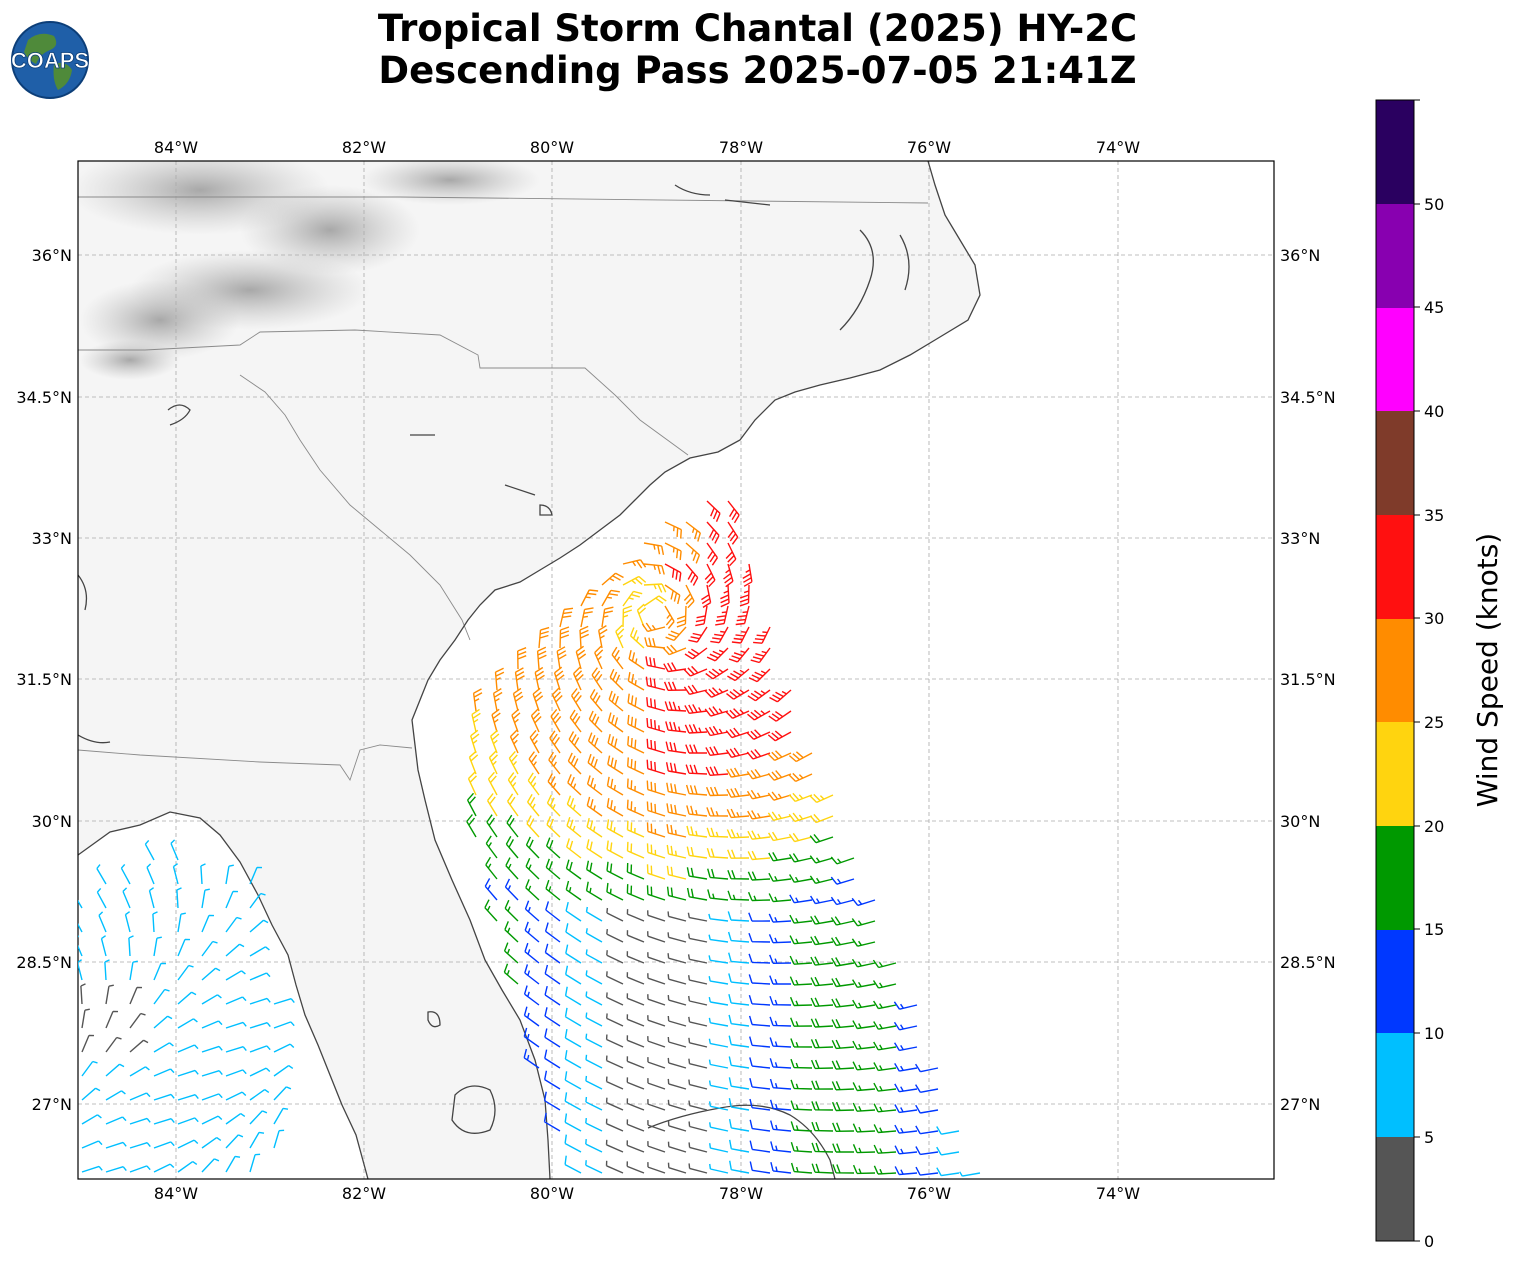 This screenshot has width=1513, height=1264. Describe the element at coordinates (364, 147) in the screenshot. I see `lon-tick-label: 82°W` at that location.